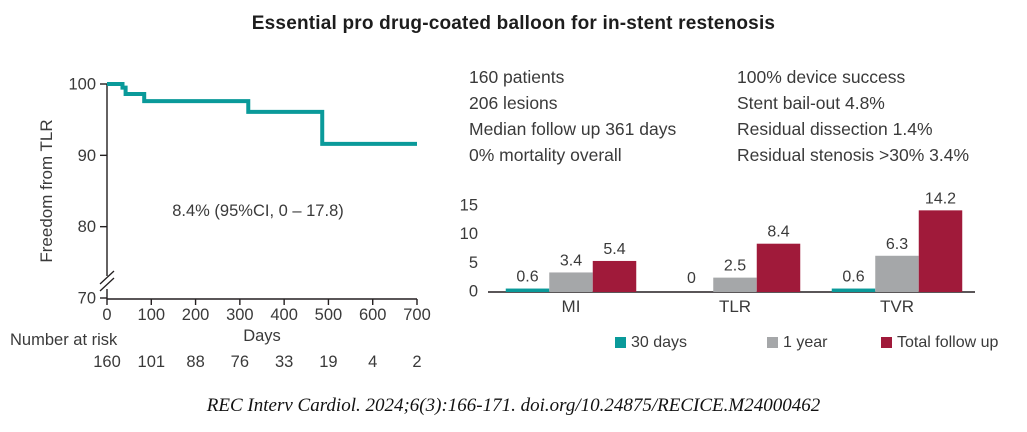 The image size is (1027, 432). Describe the element at coordinates (469, 234) in the screenshot. I see `bar-y-tick-label: 10` at that location.